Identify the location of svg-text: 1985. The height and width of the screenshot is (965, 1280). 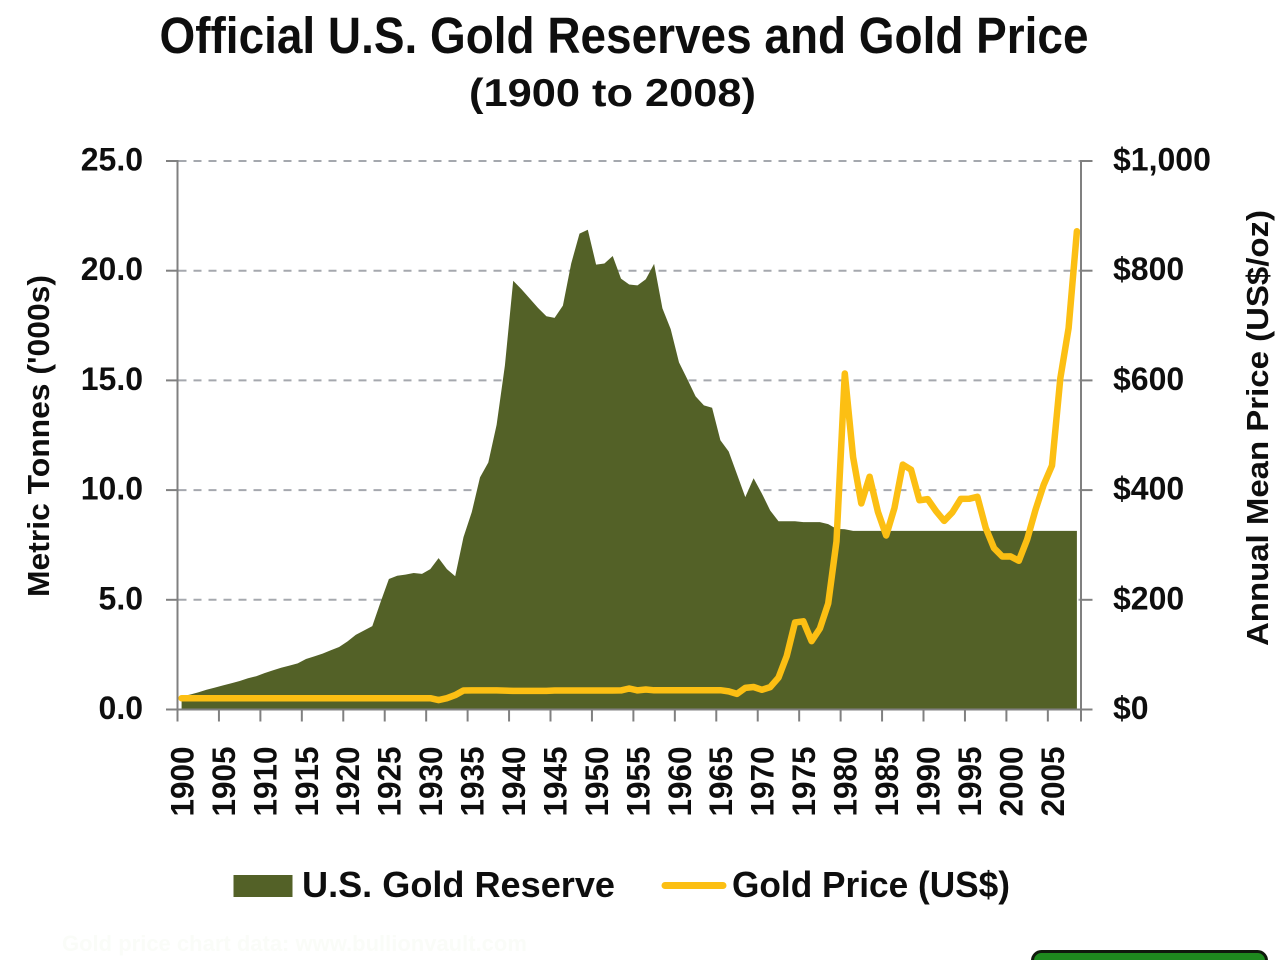
(887, 782).